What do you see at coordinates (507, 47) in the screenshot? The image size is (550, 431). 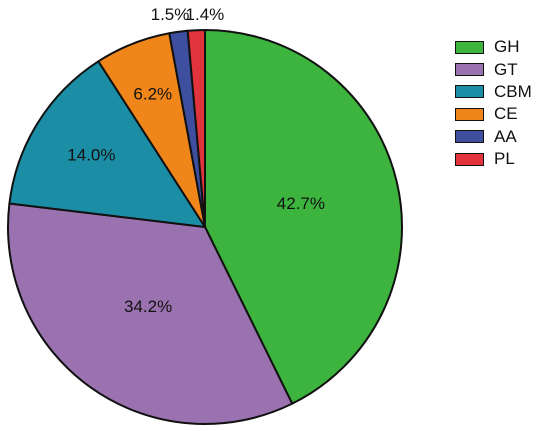 I see `legend-label: GH` at bounding box center [507, 47].